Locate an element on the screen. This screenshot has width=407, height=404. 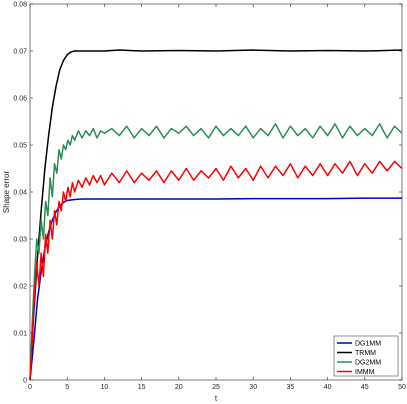
y-tick-label: 0 is located at coordinates (25, 381).